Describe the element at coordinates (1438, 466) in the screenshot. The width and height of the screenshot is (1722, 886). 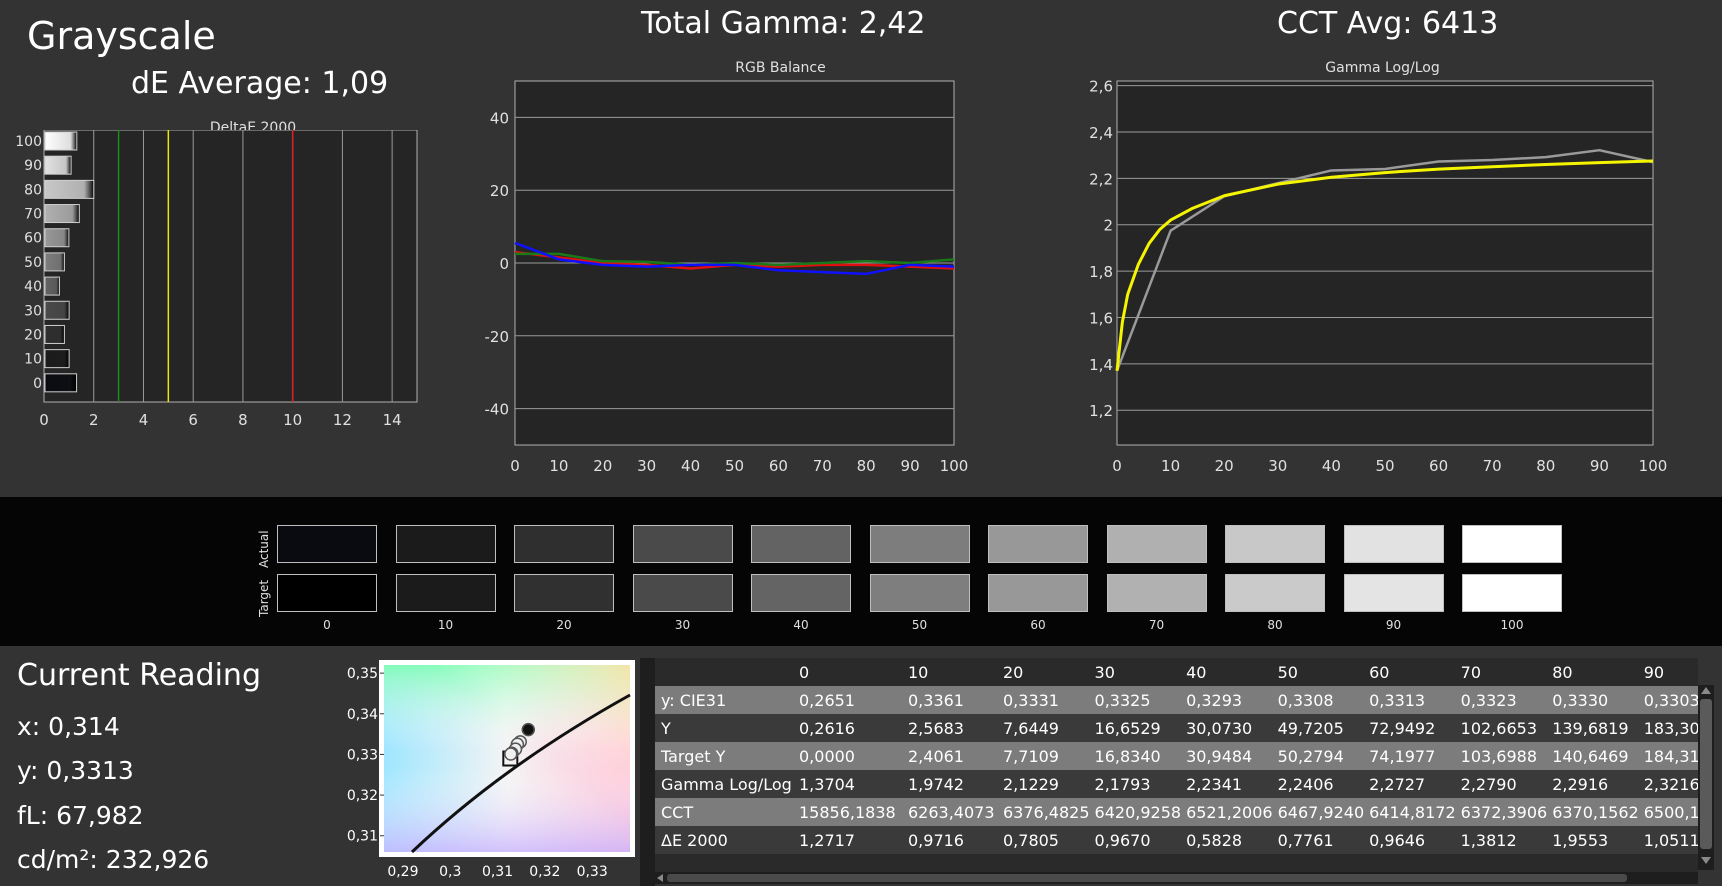
I see `gamma-x-tick: 60` at that location.